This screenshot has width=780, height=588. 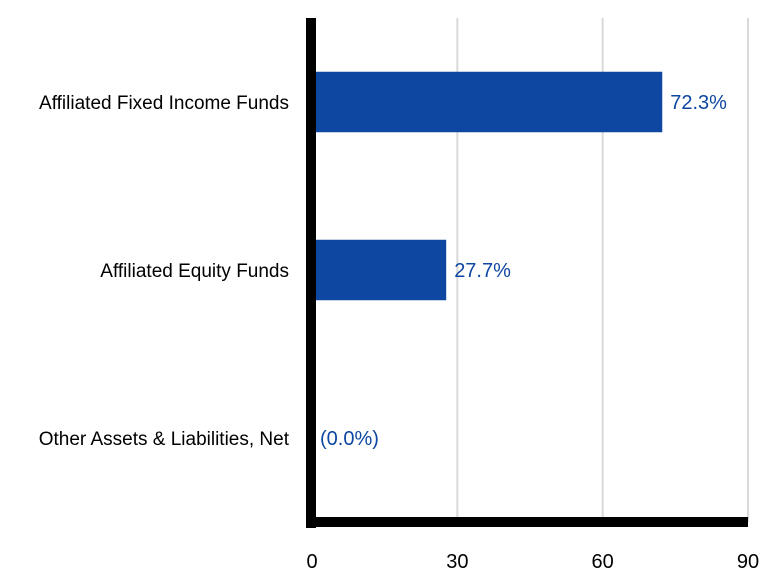 I want to click on x-axis-line, so click(x=527, y=522).